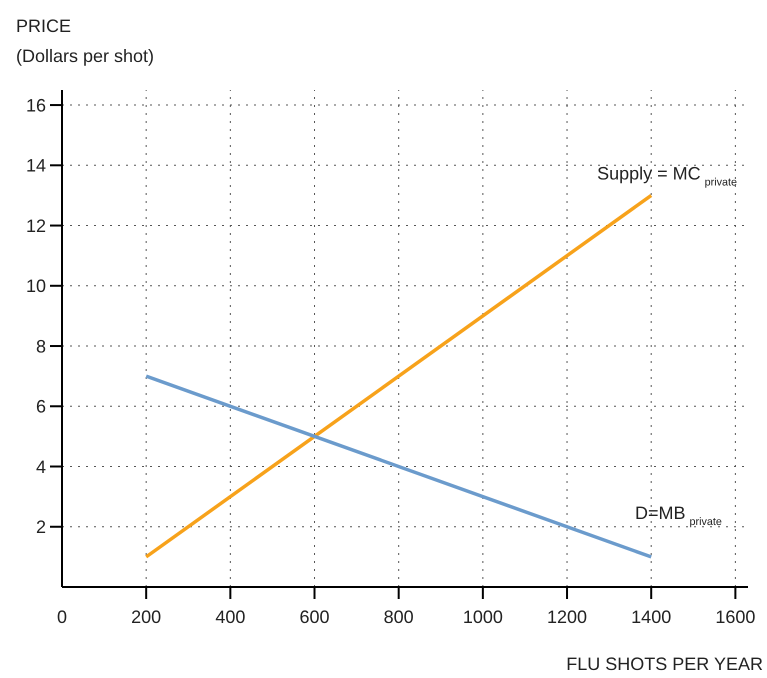 This screenshot has height=678, width=767. What do you see at coordinates (36, 226) in the screenshot?
I see `y-tick-label: 12` at bounding box center [36, 226].